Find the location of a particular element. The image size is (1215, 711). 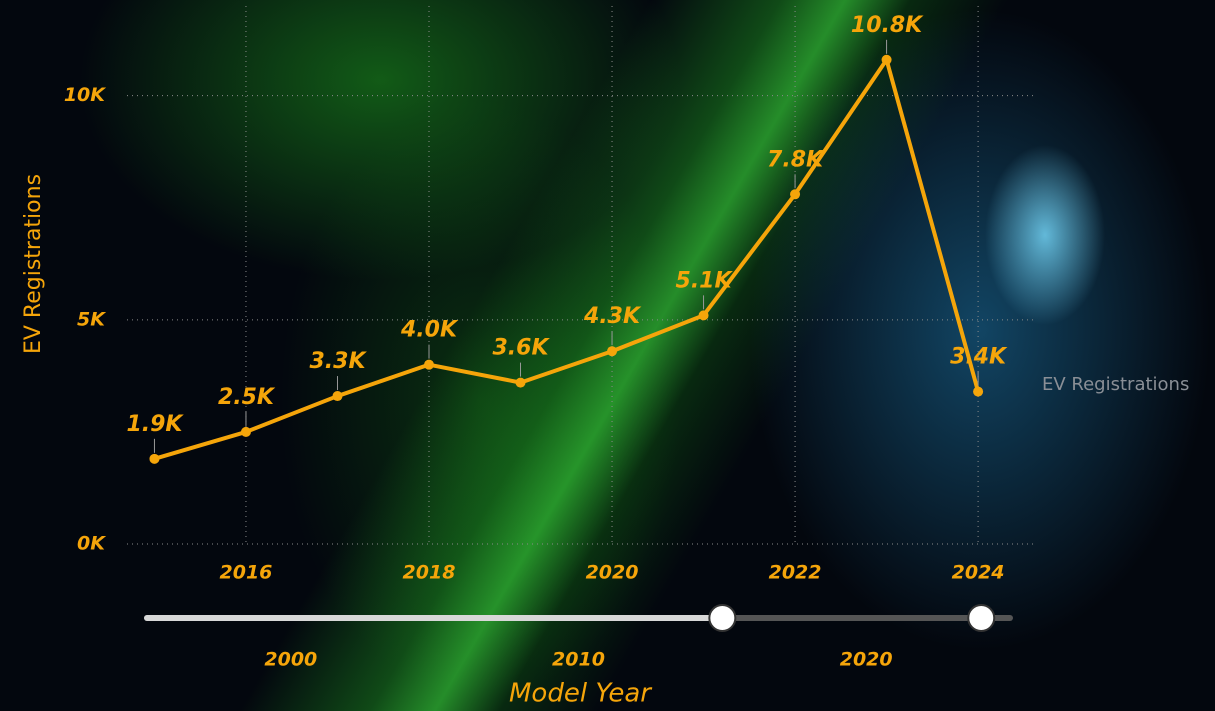

data-label: 3.3K is located at coordinates (338, 361).